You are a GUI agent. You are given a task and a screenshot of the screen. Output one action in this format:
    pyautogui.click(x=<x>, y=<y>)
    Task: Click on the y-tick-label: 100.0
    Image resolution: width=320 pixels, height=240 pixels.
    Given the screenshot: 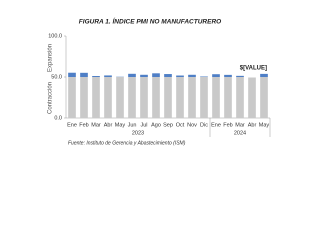 What is the action you would take?
    pyautogui.click(x=55, y=36)
    